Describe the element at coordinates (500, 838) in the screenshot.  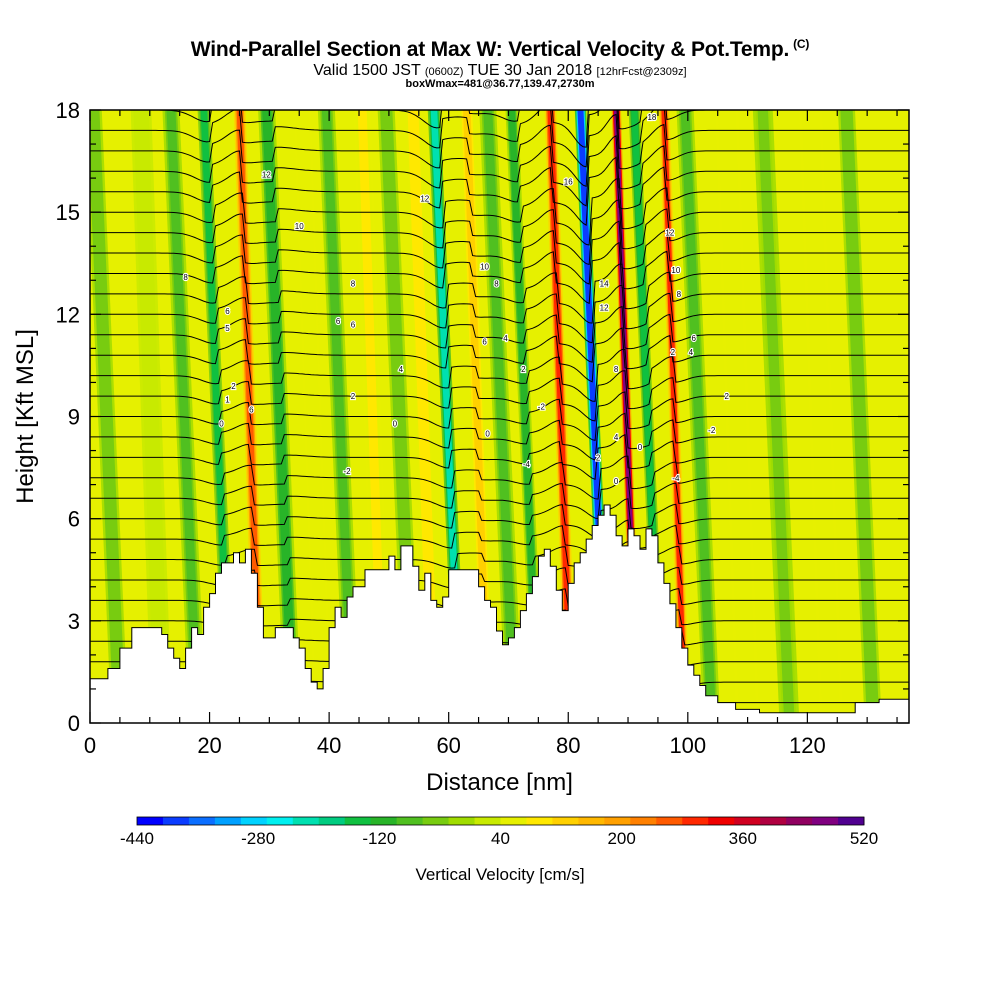
I see `colorbar-label: 40` at that location.